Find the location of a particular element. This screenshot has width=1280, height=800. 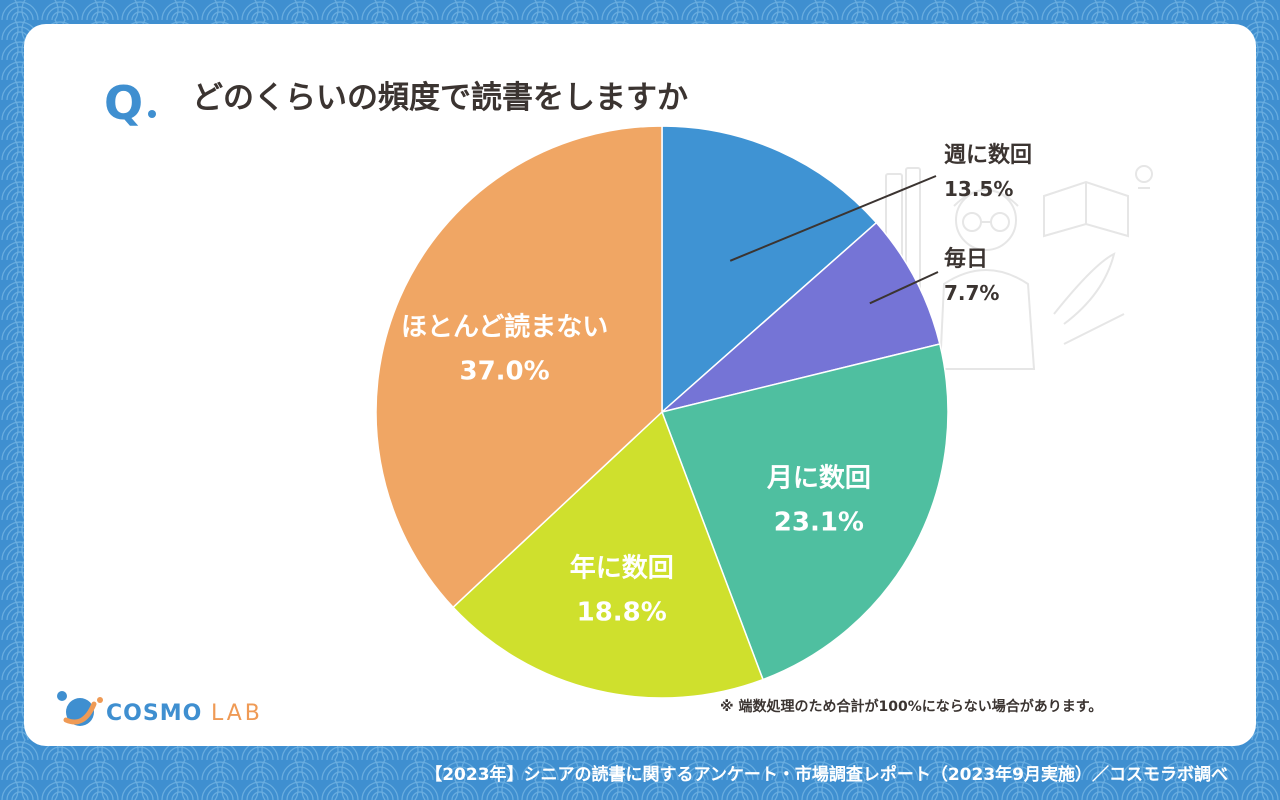

question-mark-label: Q is located at coordinates (123, 103).